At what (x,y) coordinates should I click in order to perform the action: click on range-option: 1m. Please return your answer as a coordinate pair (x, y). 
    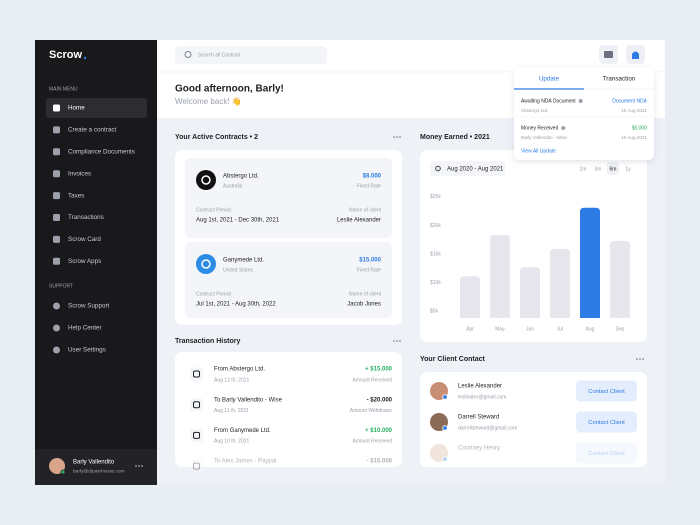
    Looking at the image, I should click on (583, 169).